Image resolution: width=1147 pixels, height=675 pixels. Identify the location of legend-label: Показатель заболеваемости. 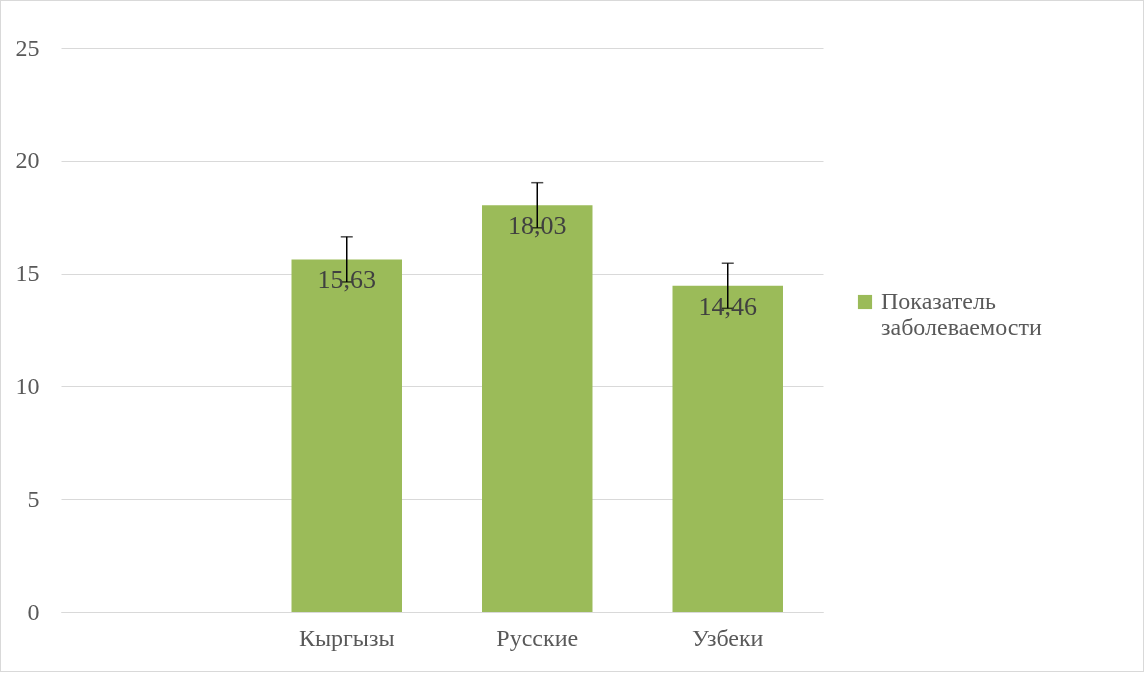
(961, 314).